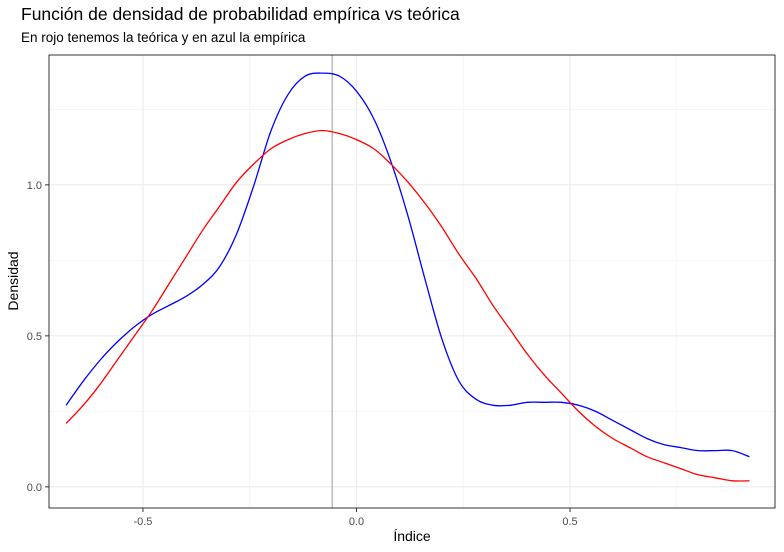  I want to click on y-tick-label: 0.5, so click(34, 337).